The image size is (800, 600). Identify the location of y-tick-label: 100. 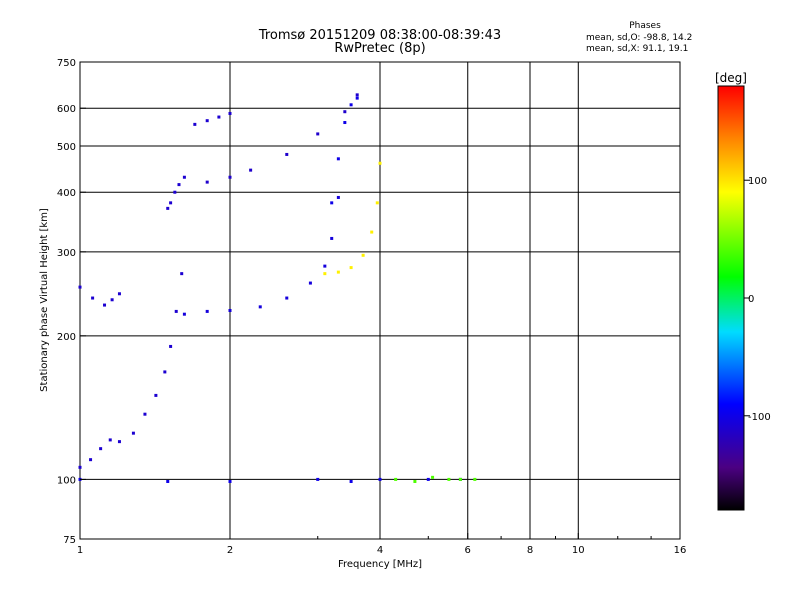
(66, 480).